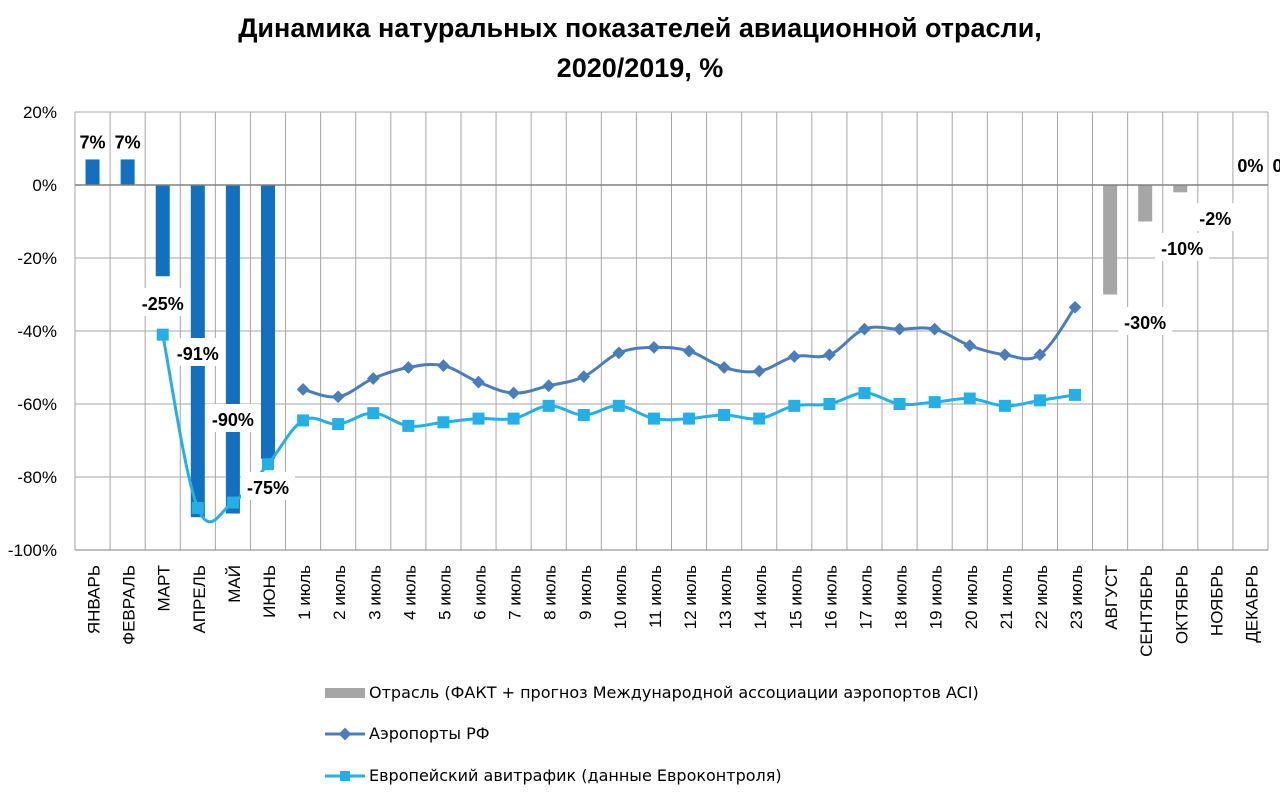 The width and height of the screenshot is (1280, 805). I want to click on x-tick-label: 21 июль, so click(1006, 597).